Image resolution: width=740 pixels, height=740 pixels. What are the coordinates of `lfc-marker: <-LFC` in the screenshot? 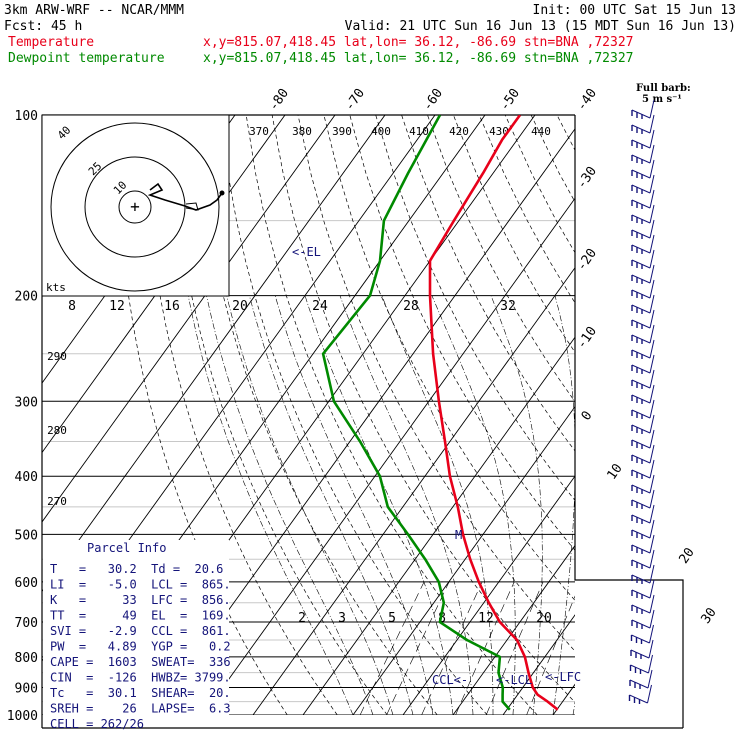 It's located at (563, 677).